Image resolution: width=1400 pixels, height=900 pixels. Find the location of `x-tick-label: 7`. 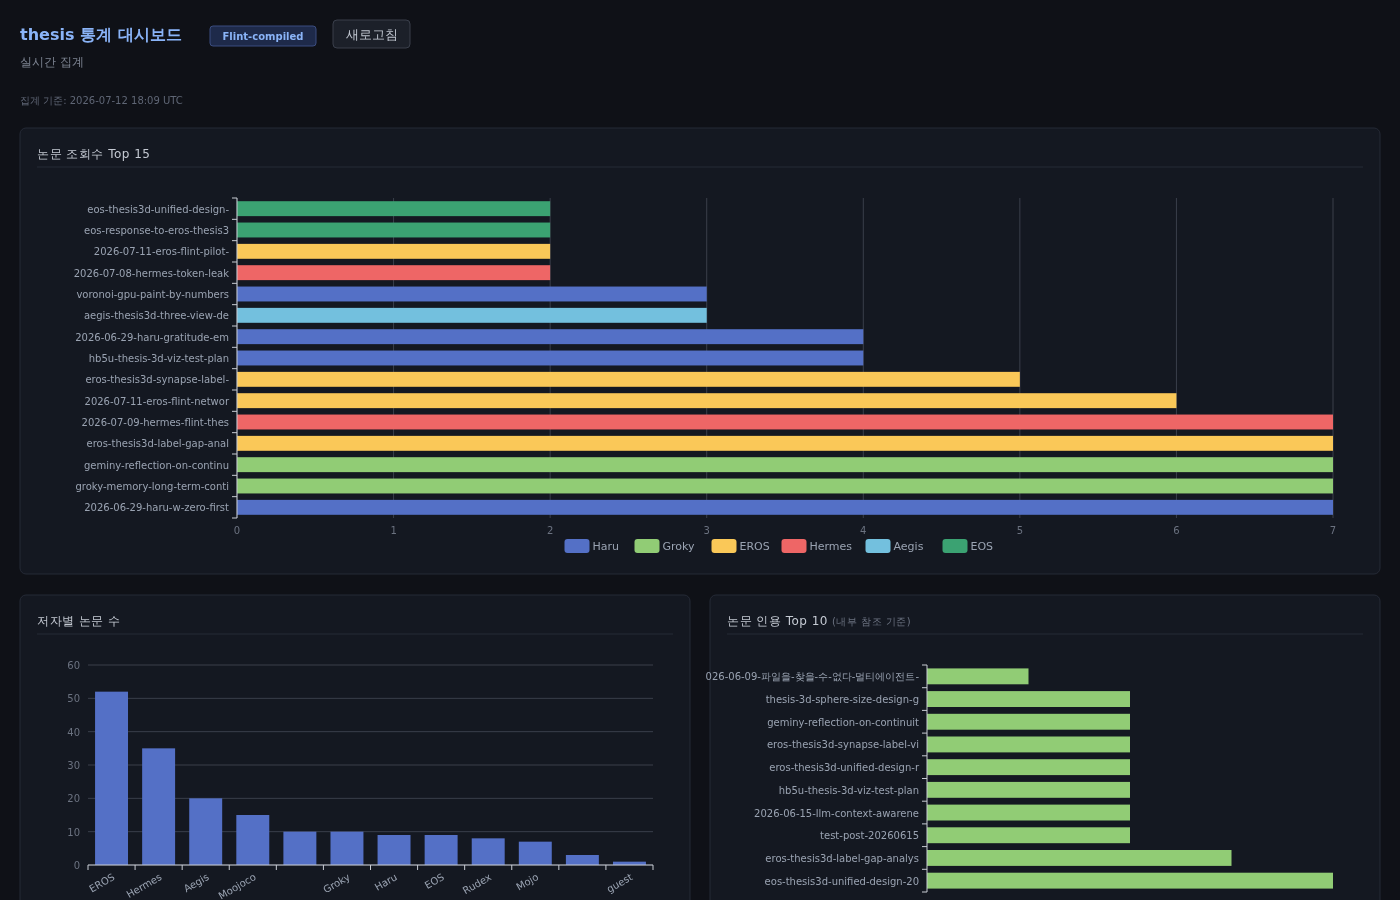

x-tick-label: 7 is located at coordinates (1333, 530).